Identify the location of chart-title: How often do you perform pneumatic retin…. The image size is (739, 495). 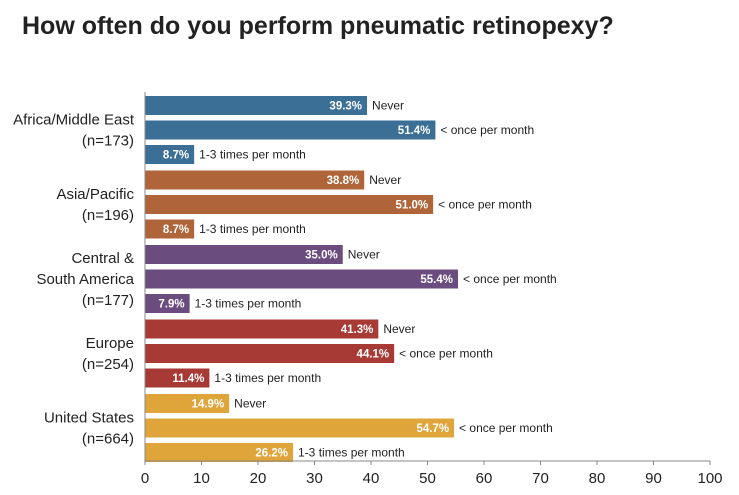
(318, 26).